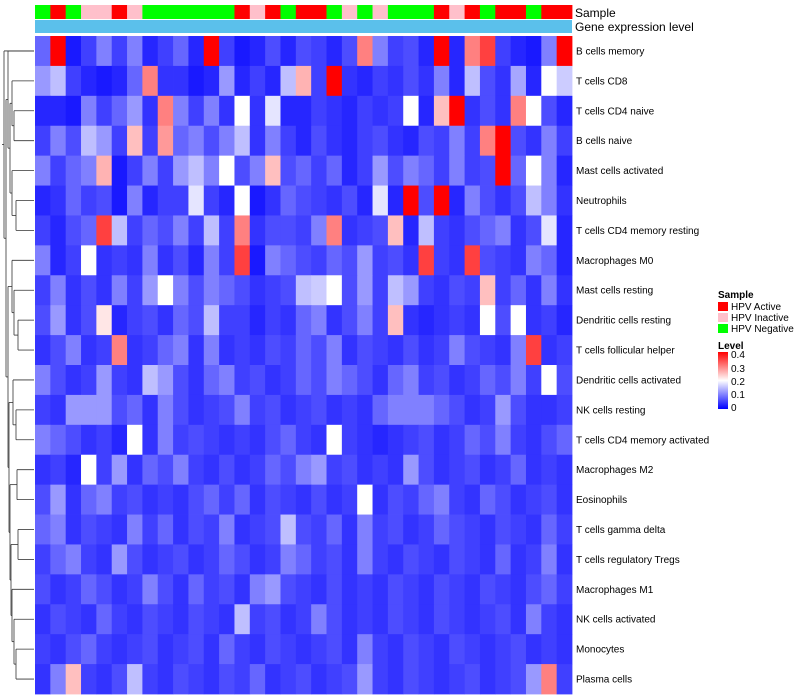 The image size is (800, 700). I want to click on row-label: Eosinophils, so click(601, 500).